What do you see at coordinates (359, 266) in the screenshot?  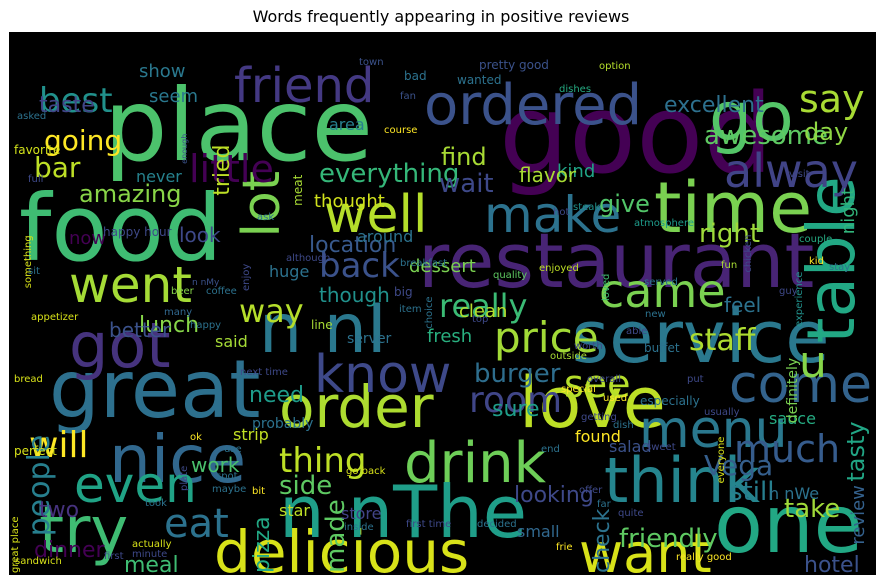 I see `word-back: back` at bounding box center [359, 266].